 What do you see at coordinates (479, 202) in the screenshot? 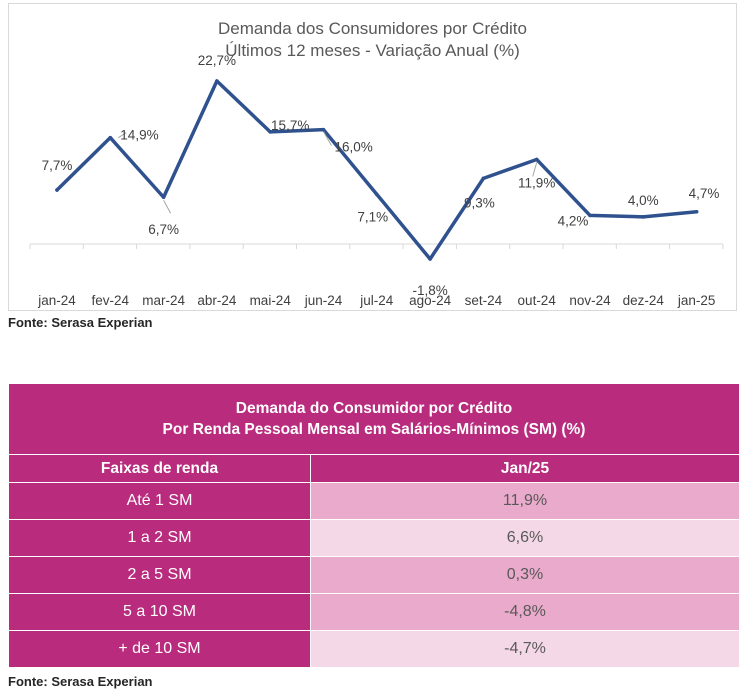
I see `data-label: 9,3%` at bounding box center [479, 202].